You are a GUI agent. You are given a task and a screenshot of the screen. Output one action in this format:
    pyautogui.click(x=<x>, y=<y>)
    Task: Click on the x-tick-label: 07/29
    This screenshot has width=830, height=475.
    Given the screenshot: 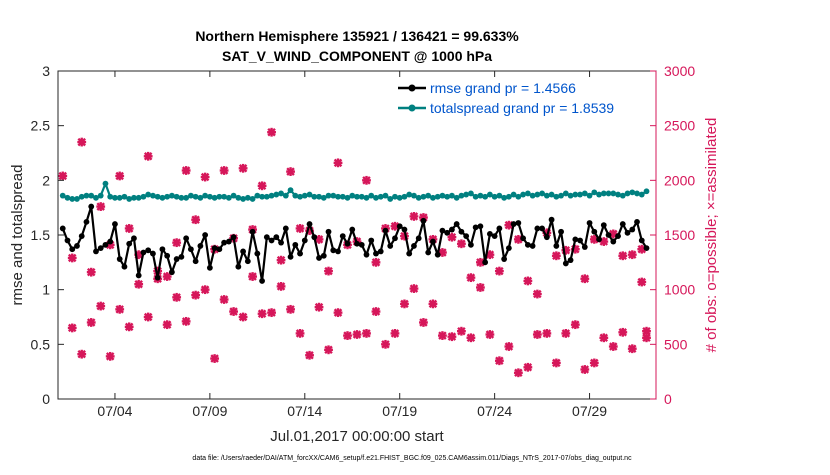 What is the action you would take?
    pyautogui.click(x=589, y=411)
    